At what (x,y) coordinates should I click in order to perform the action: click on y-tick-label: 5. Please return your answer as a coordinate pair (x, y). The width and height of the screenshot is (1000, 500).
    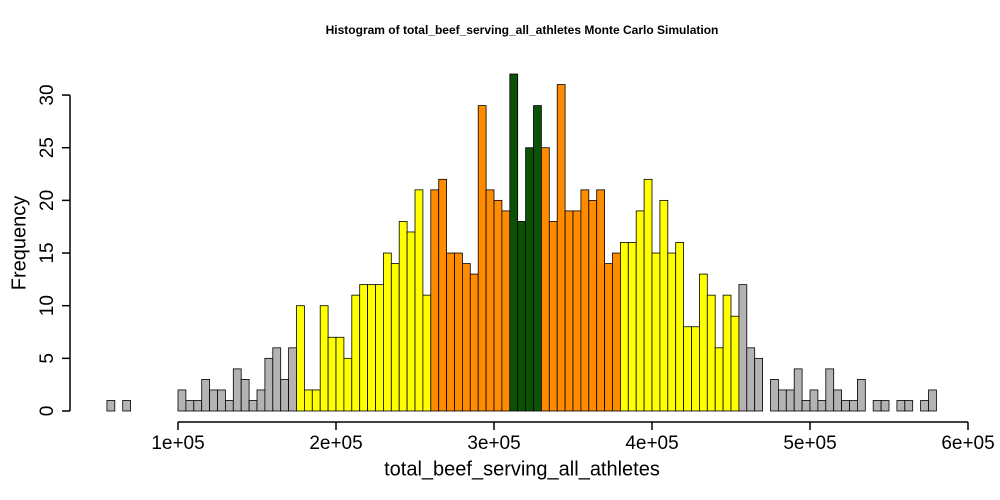
    Looking at the image, I should click on (47, 358).